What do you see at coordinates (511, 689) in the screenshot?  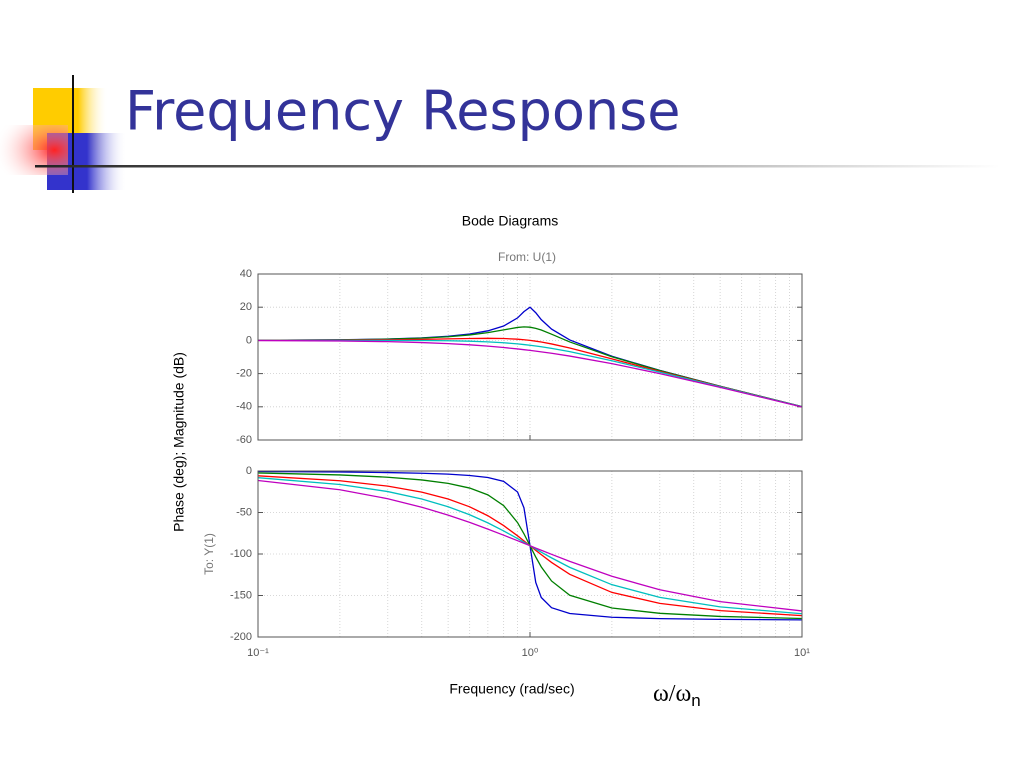 I see `x-axis-label: Frequency (rad/sec)` at bounding box center [511, 689].